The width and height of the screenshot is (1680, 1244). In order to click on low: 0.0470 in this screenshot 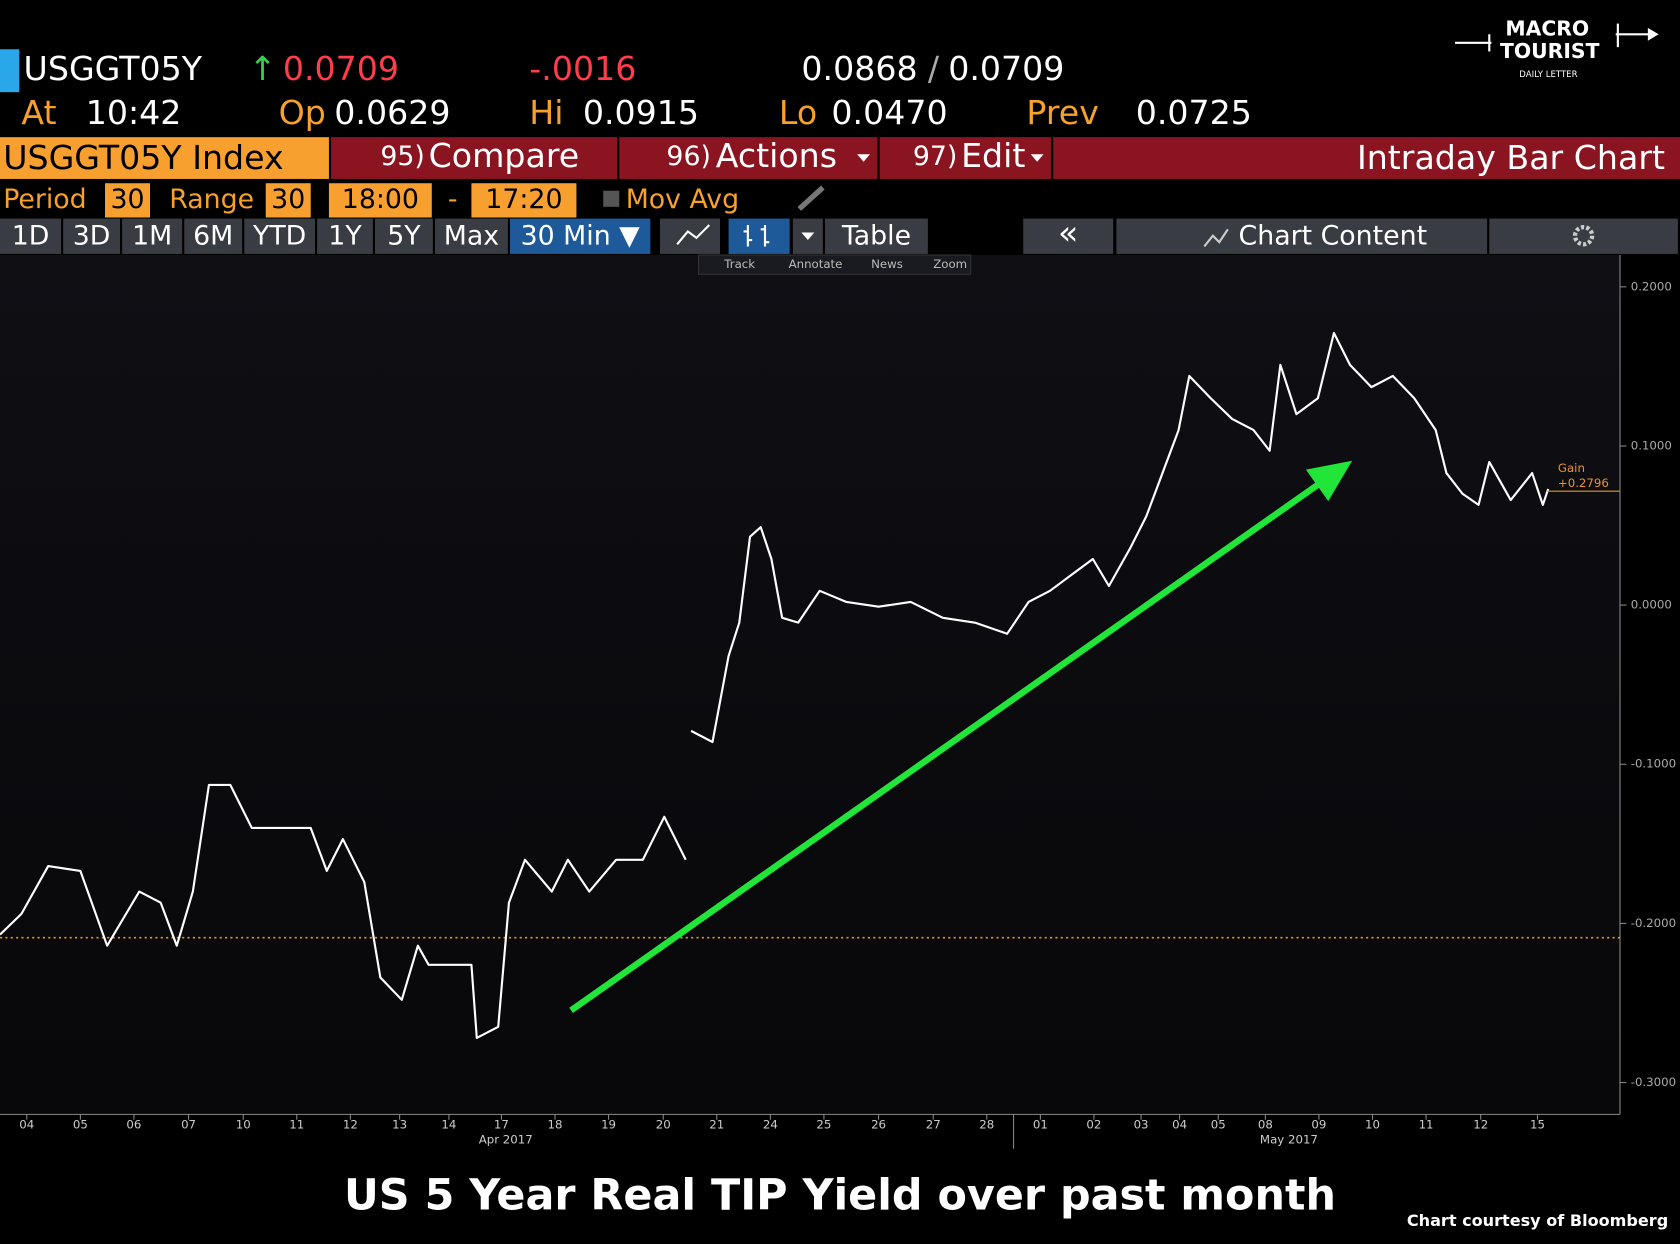, I will do `click(889, 112)`.